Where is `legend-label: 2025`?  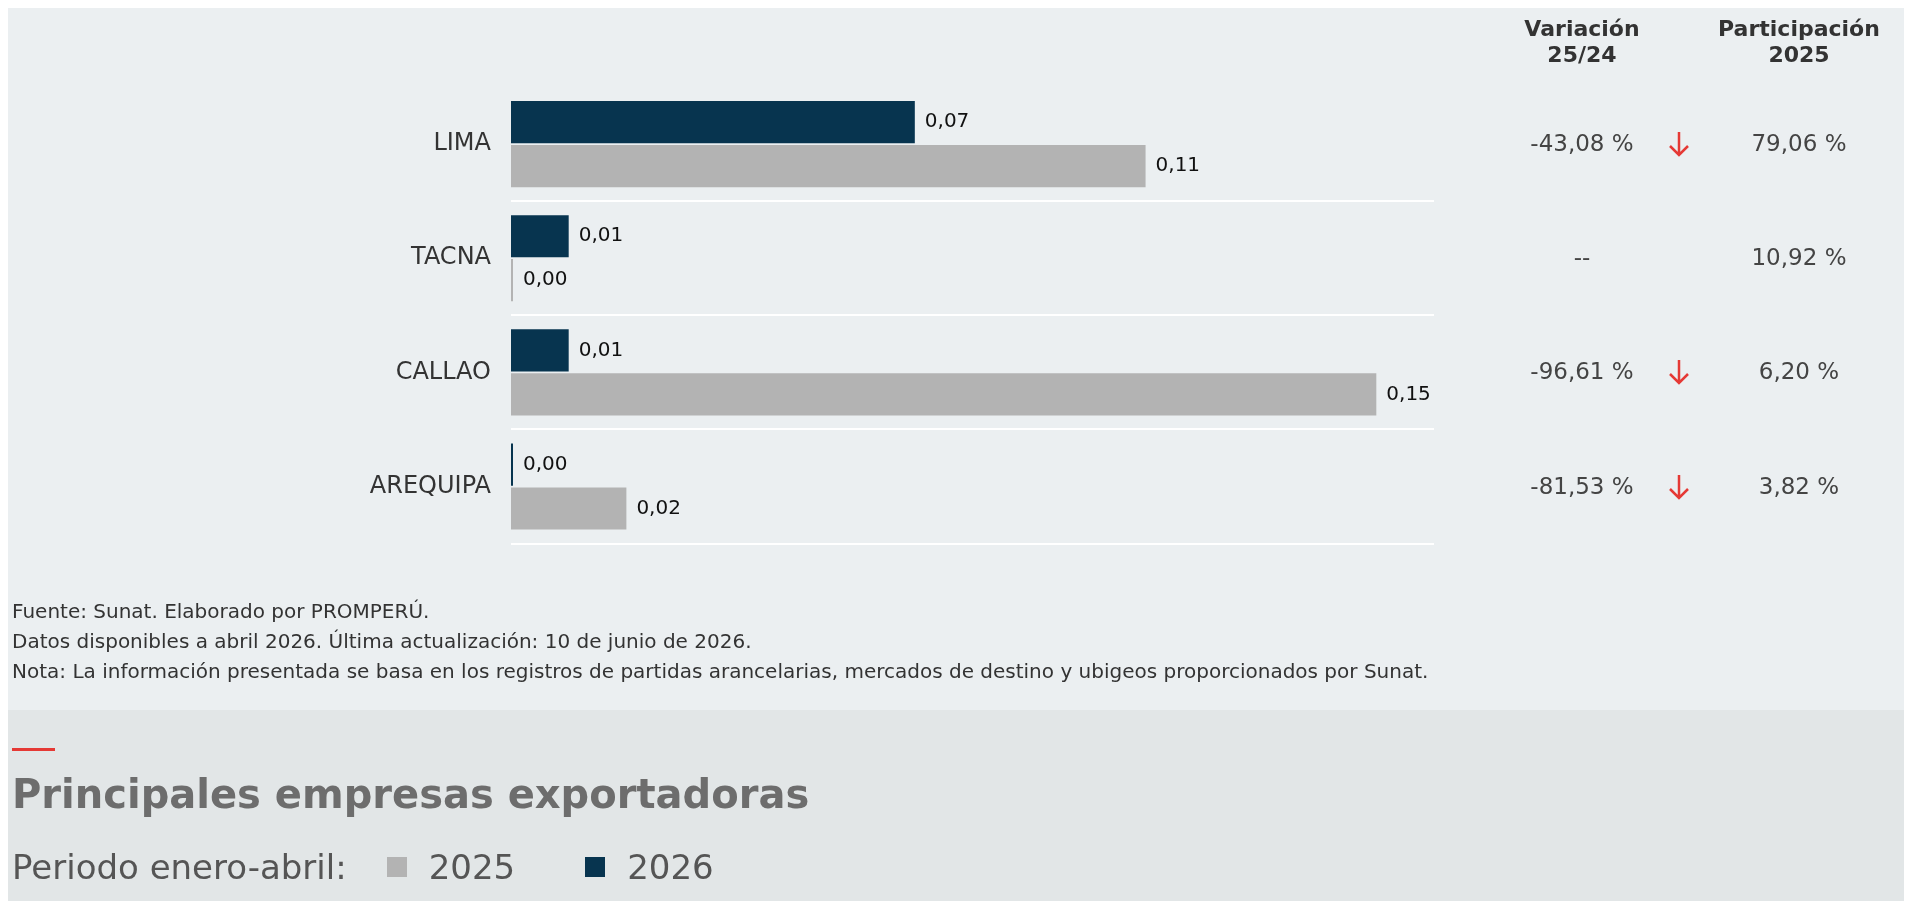
legend-label: 2025 is located at coordinates (472, 867).